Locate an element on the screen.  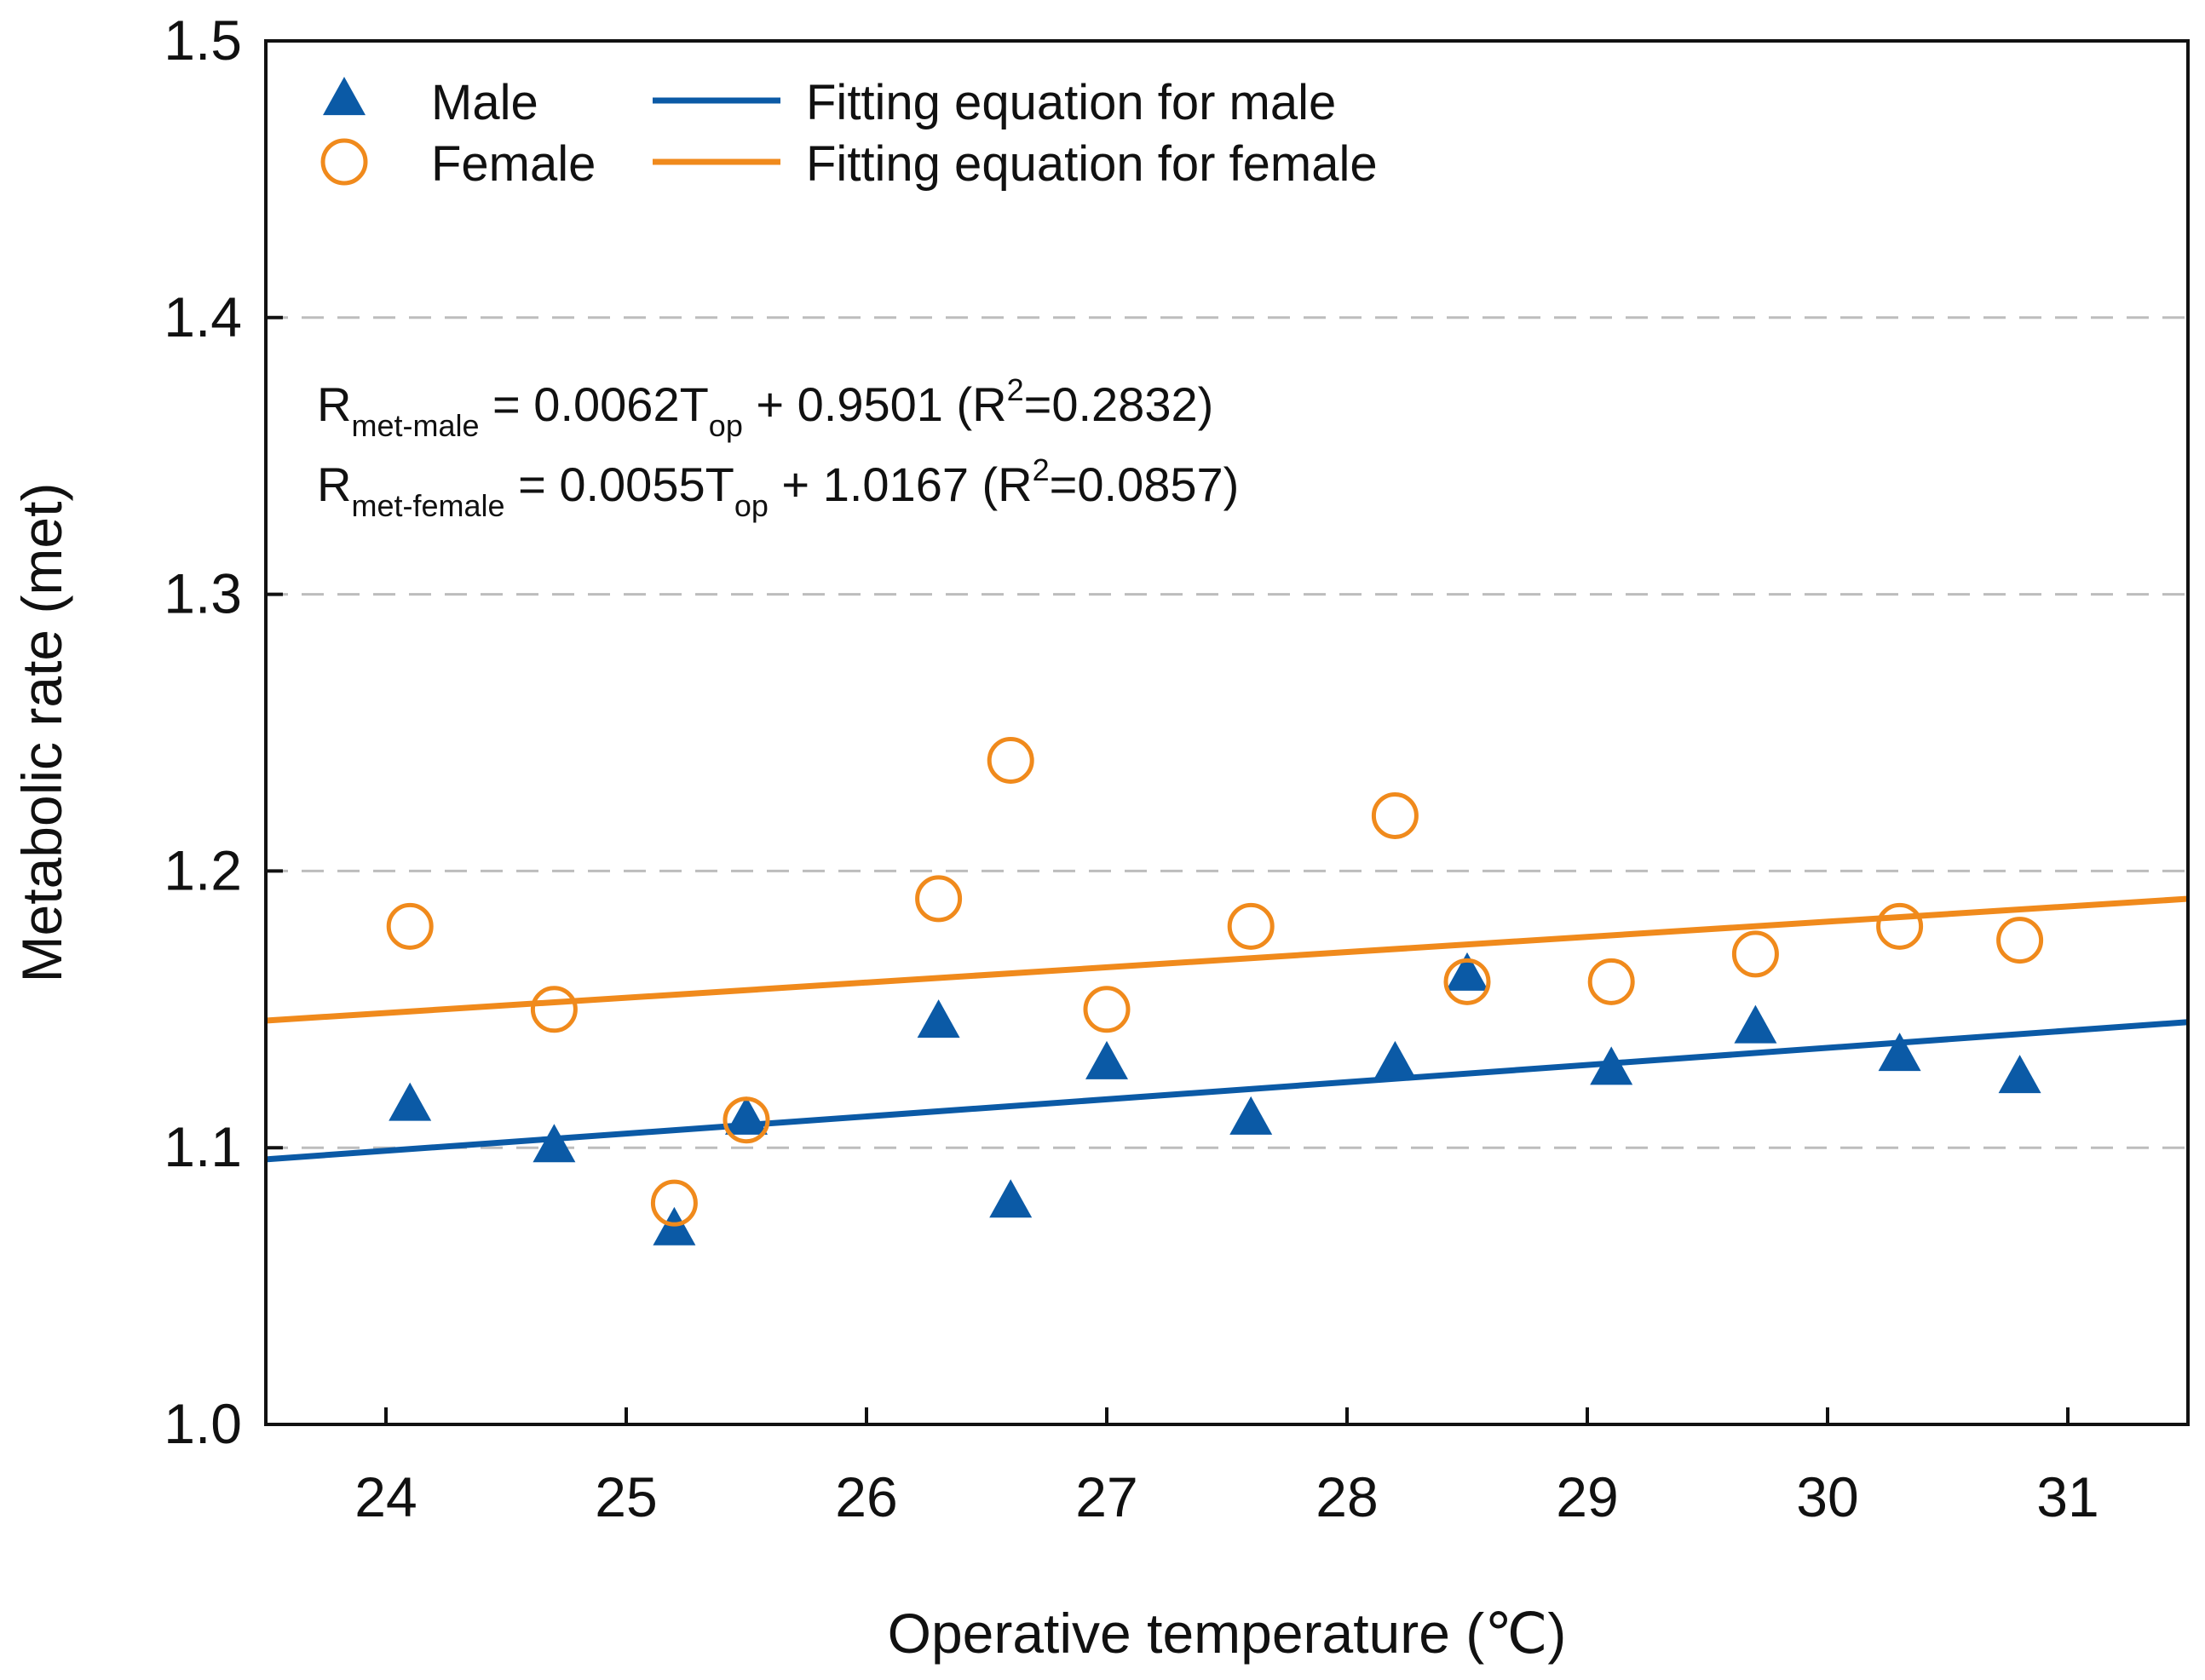
x-tick-label: 25 is located at coordinates (626, 1497).